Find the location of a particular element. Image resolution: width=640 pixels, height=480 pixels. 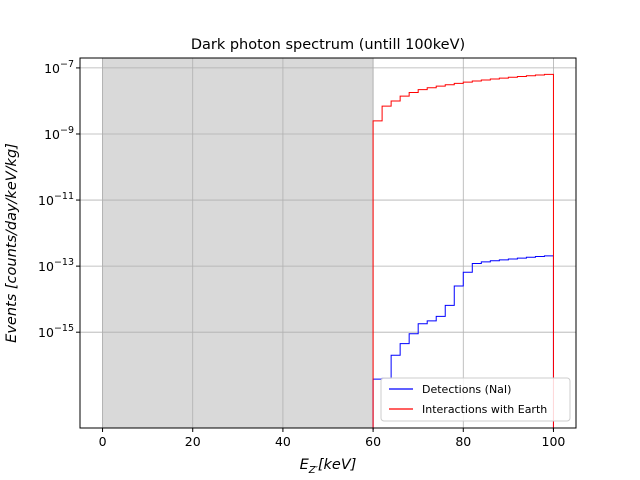

x-axis-label-subscript: Z′ is located at coordinates (313, 470).